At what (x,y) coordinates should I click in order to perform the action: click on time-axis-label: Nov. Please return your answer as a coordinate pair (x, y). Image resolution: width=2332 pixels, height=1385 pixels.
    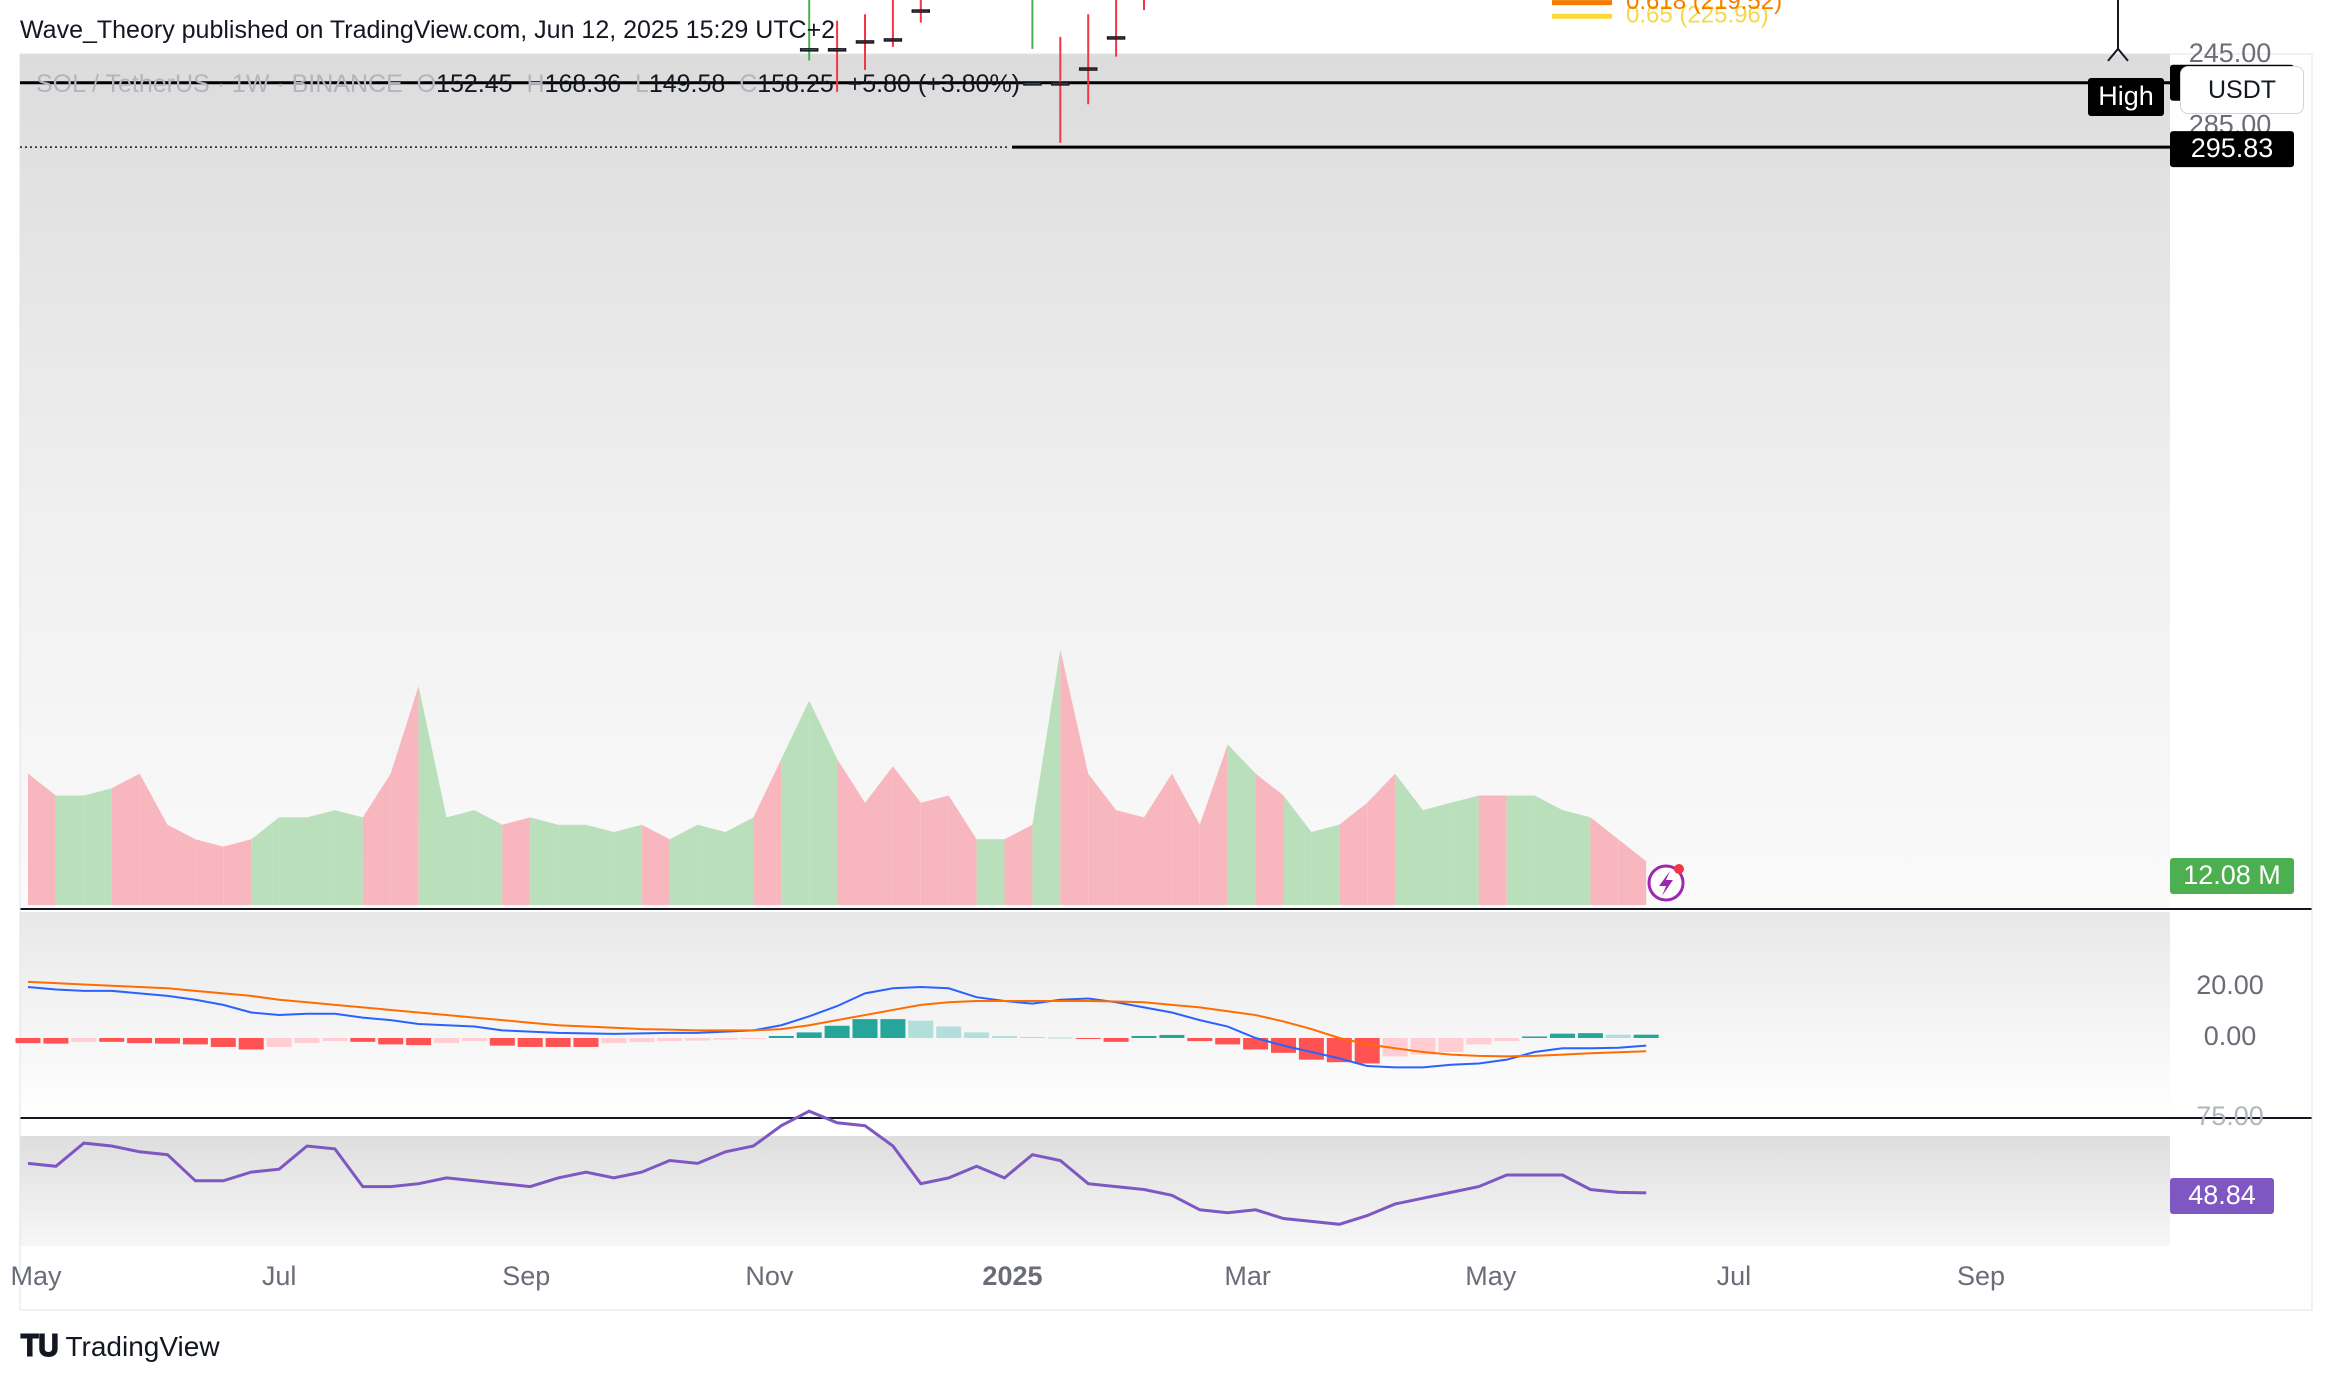
    Looking at the image, I should click on (769, 1276).